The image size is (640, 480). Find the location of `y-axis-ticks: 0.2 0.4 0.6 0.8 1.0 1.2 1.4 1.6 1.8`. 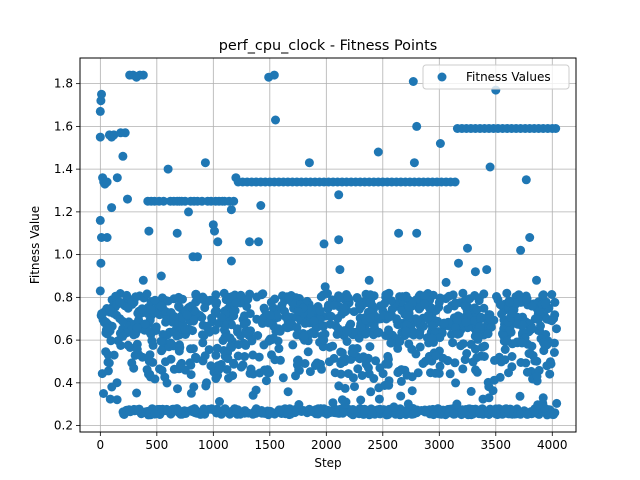

y-axis-ticks: 0.2 0.4 0.6 0.8 1.0 1.2 1.4 1.6 1.8 is located at coordinates (67, 255).